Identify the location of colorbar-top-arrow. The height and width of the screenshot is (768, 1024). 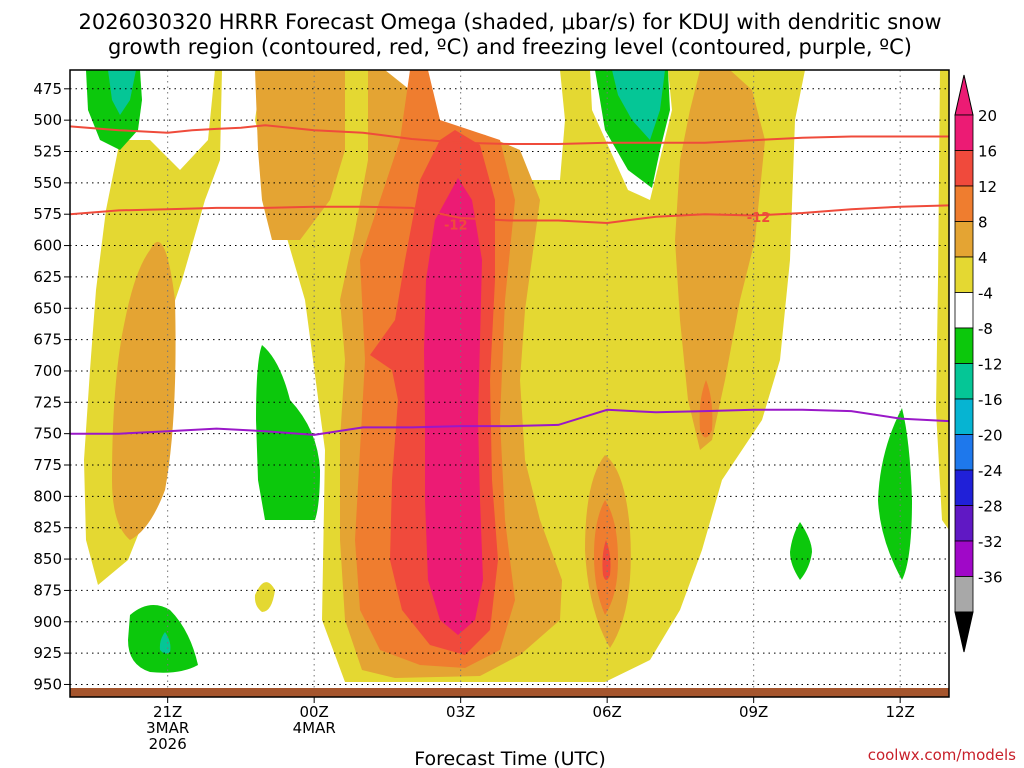
(964, 95).